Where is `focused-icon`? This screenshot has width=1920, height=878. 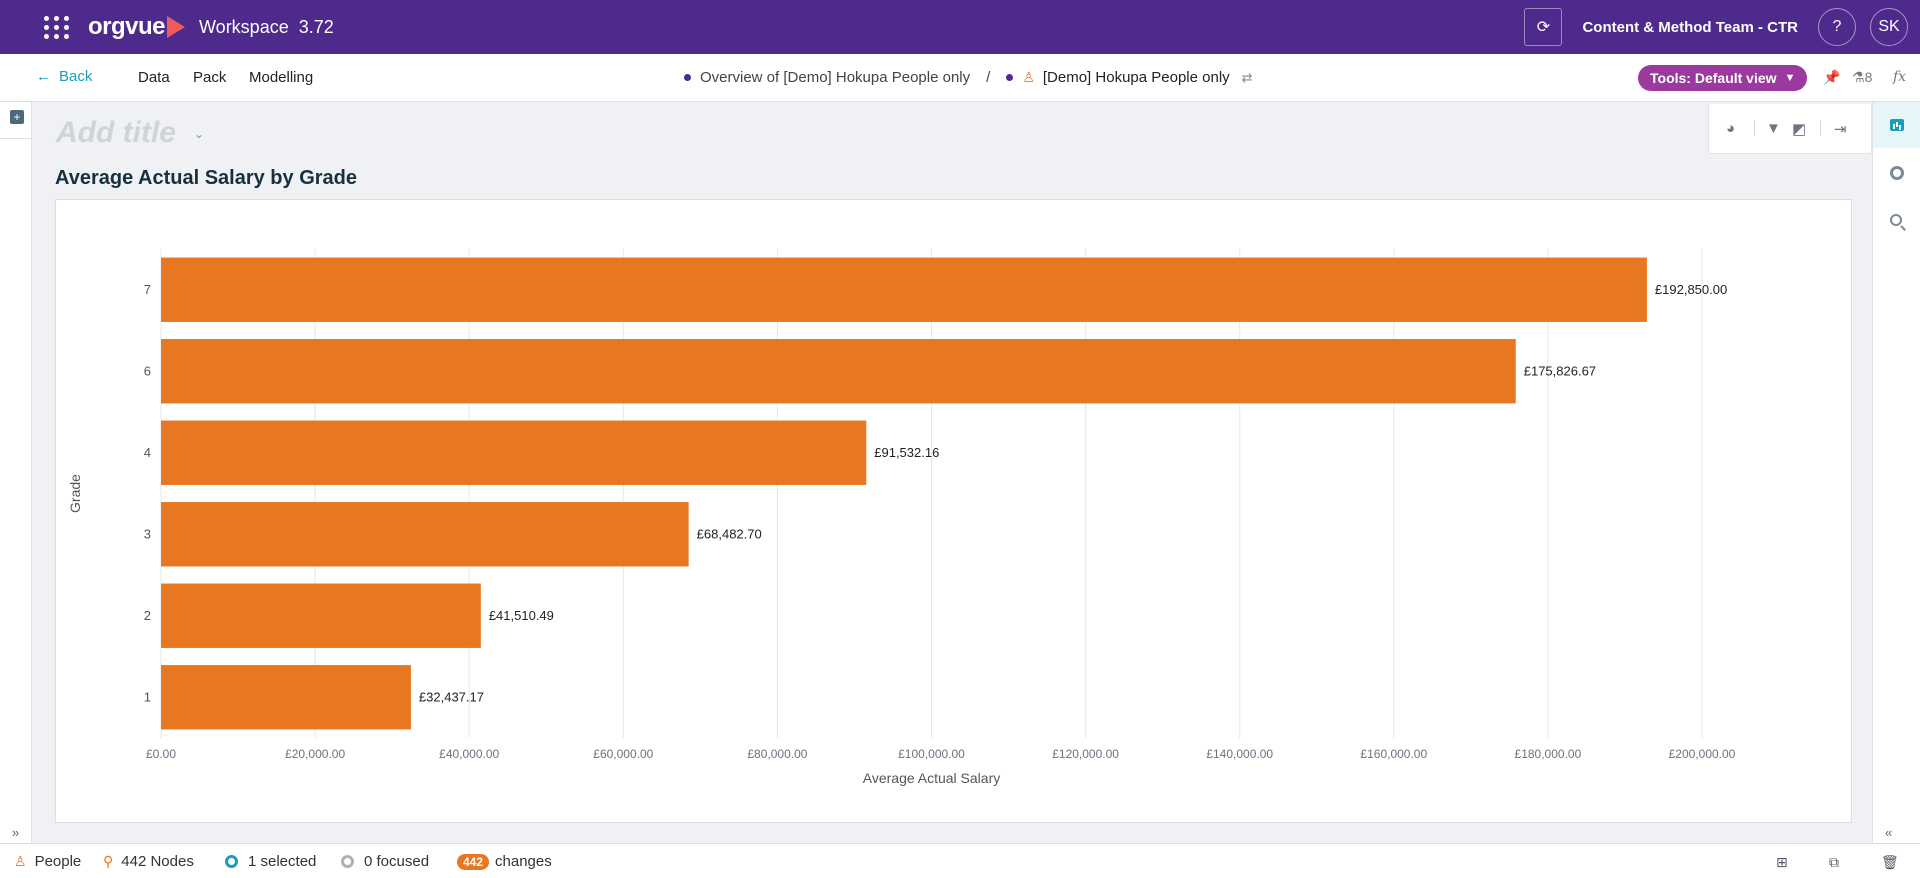 focused-icon is located at coordinates (347, 861).